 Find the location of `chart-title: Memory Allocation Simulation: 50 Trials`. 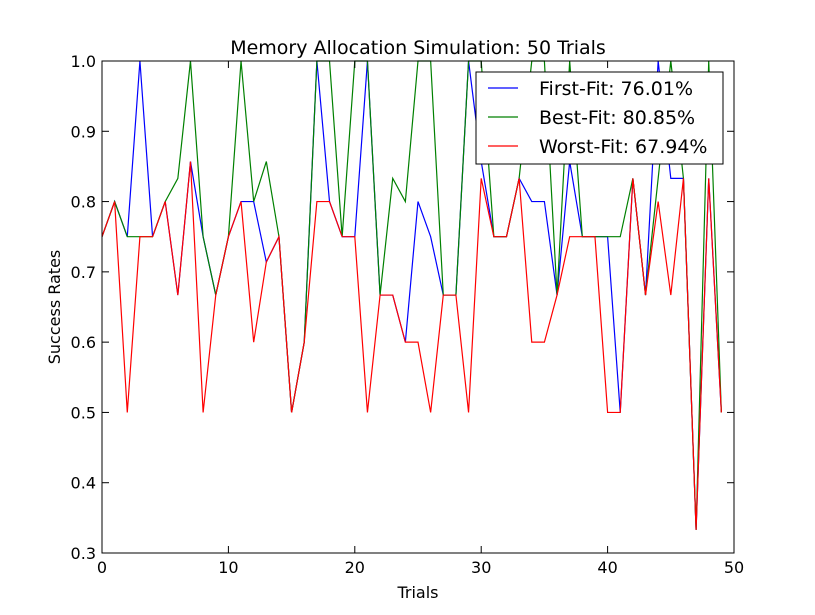

chart-title: Memory Allocation Simulation: 50 Trials is located at coordinates (418, 48).